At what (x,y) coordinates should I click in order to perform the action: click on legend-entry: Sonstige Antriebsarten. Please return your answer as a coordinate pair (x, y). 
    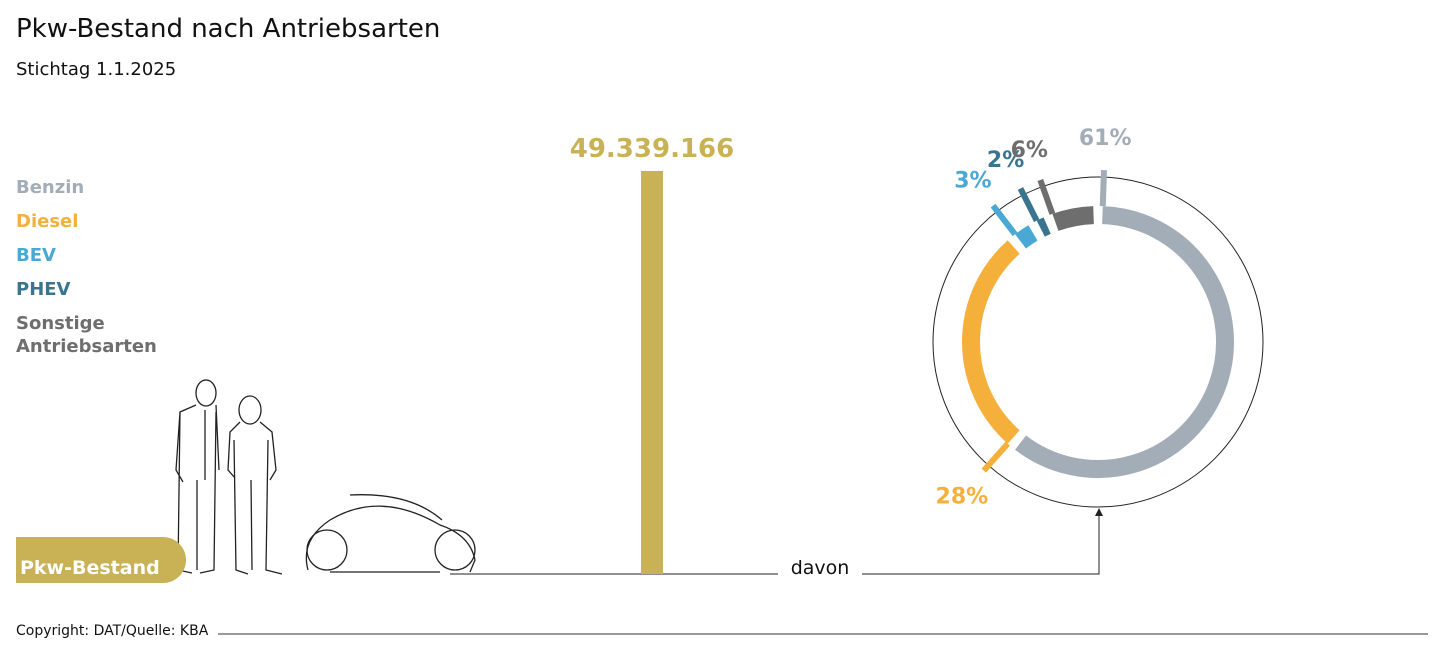
    Looking at the image, I should click on (86, 335).